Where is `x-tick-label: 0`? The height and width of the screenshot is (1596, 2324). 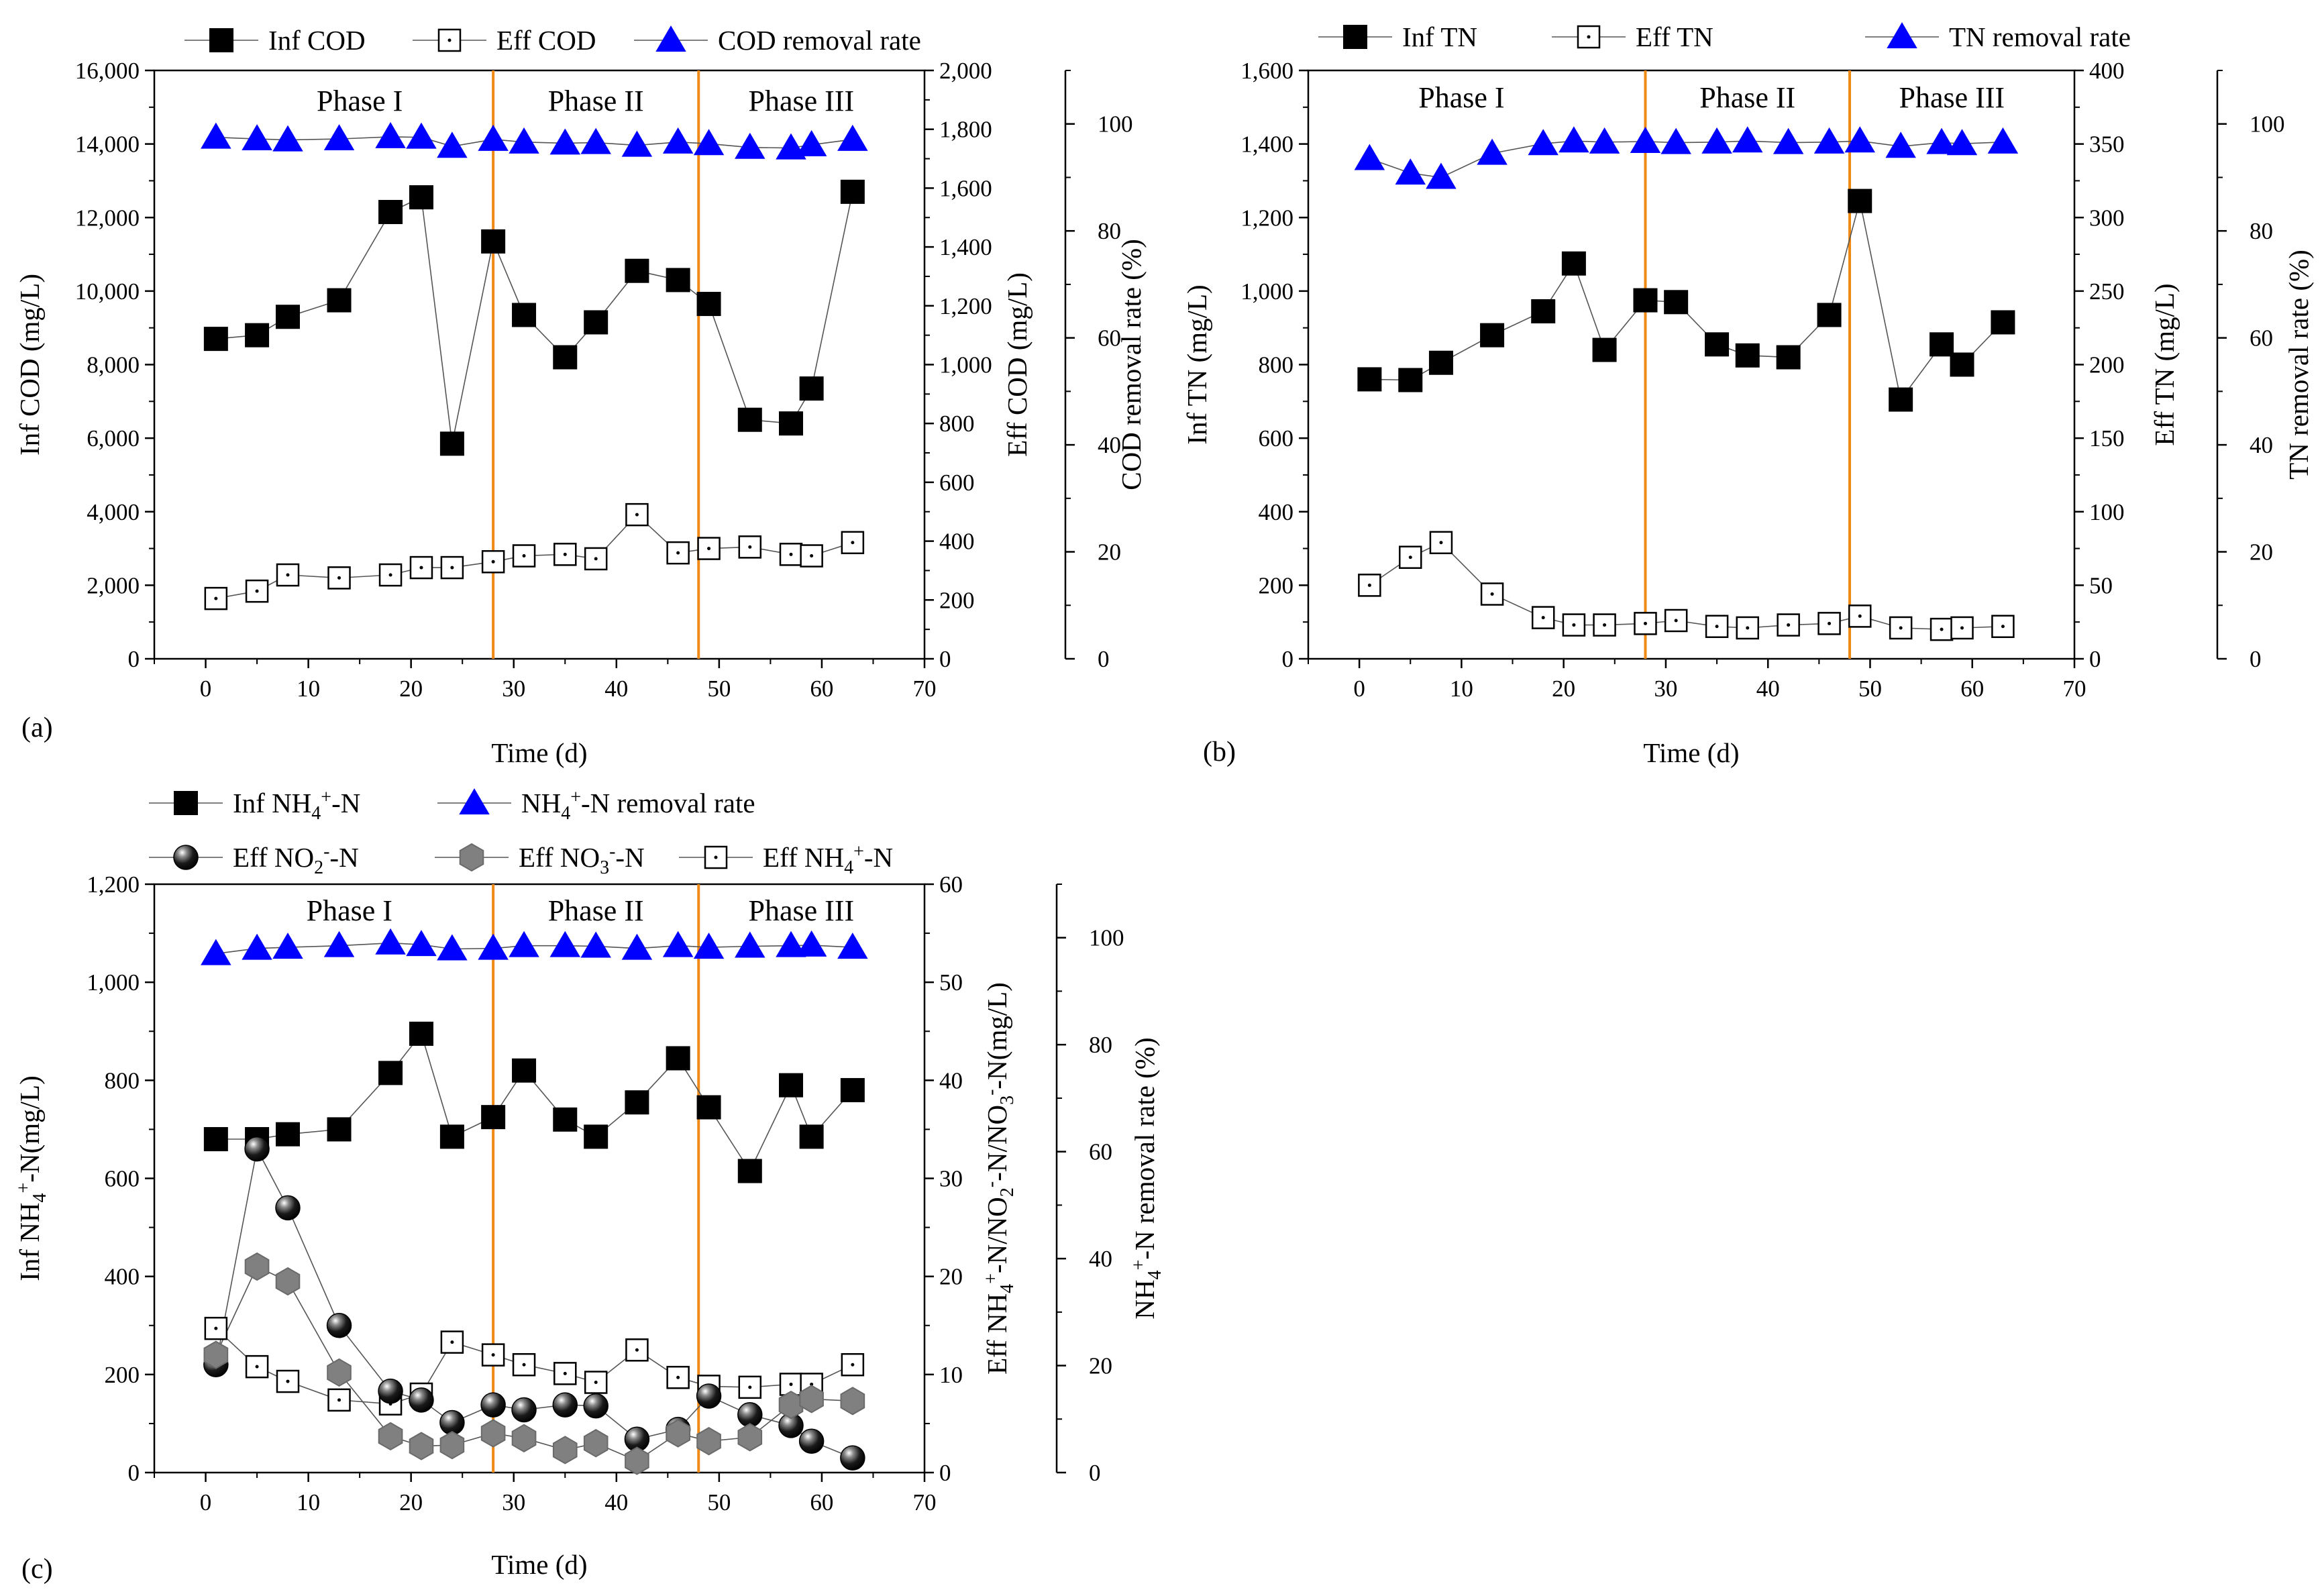 x-tick-label: 0 is located at coordinates (206, 1502).